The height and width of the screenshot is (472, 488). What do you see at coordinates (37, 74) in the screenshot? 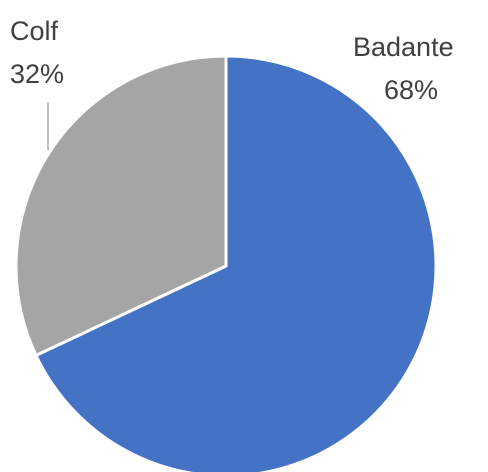
I see `slice-label-colf-percent: 32%` at bounding box center [37, 74].